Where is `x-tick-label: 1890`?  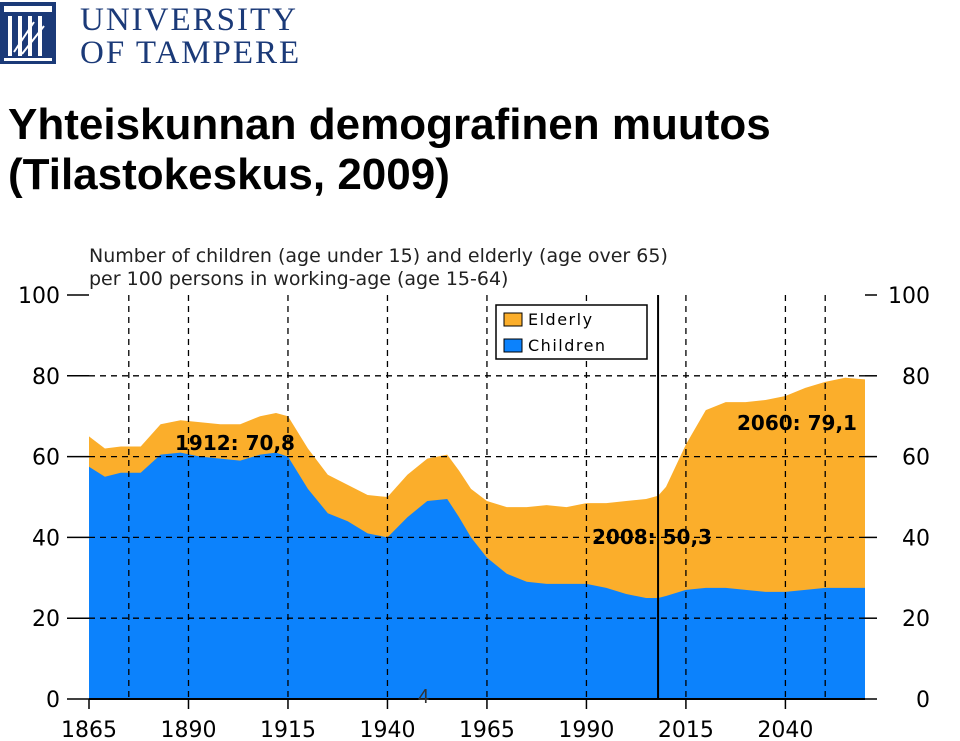
x-tick-label: 1890 is located at coordinates (188, 729).